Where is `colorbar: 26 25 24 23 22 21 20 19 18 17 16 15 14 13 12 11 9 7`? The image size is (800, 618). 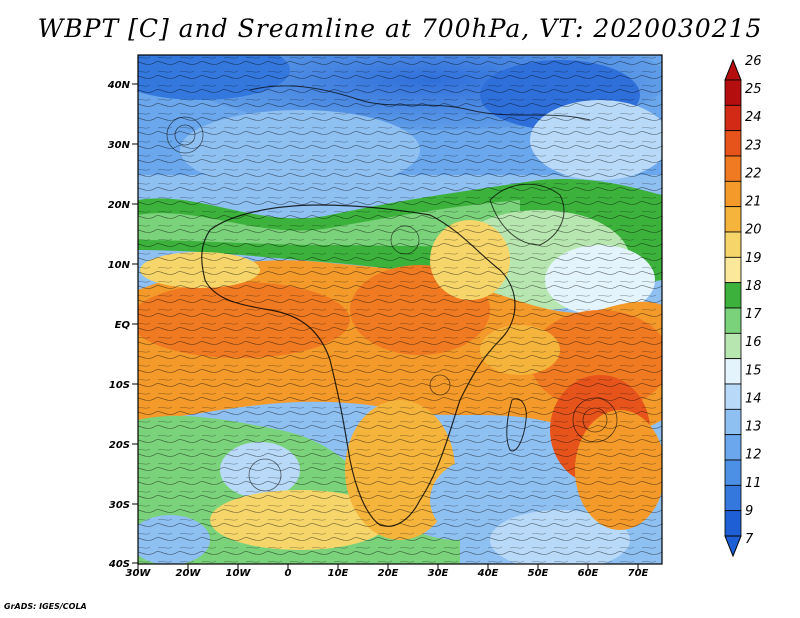
colorbar: 26 25 24 23 22 21 20 19 18 17 16 15 14 13 12 11 9 7 is located at coordinates (743, 306).